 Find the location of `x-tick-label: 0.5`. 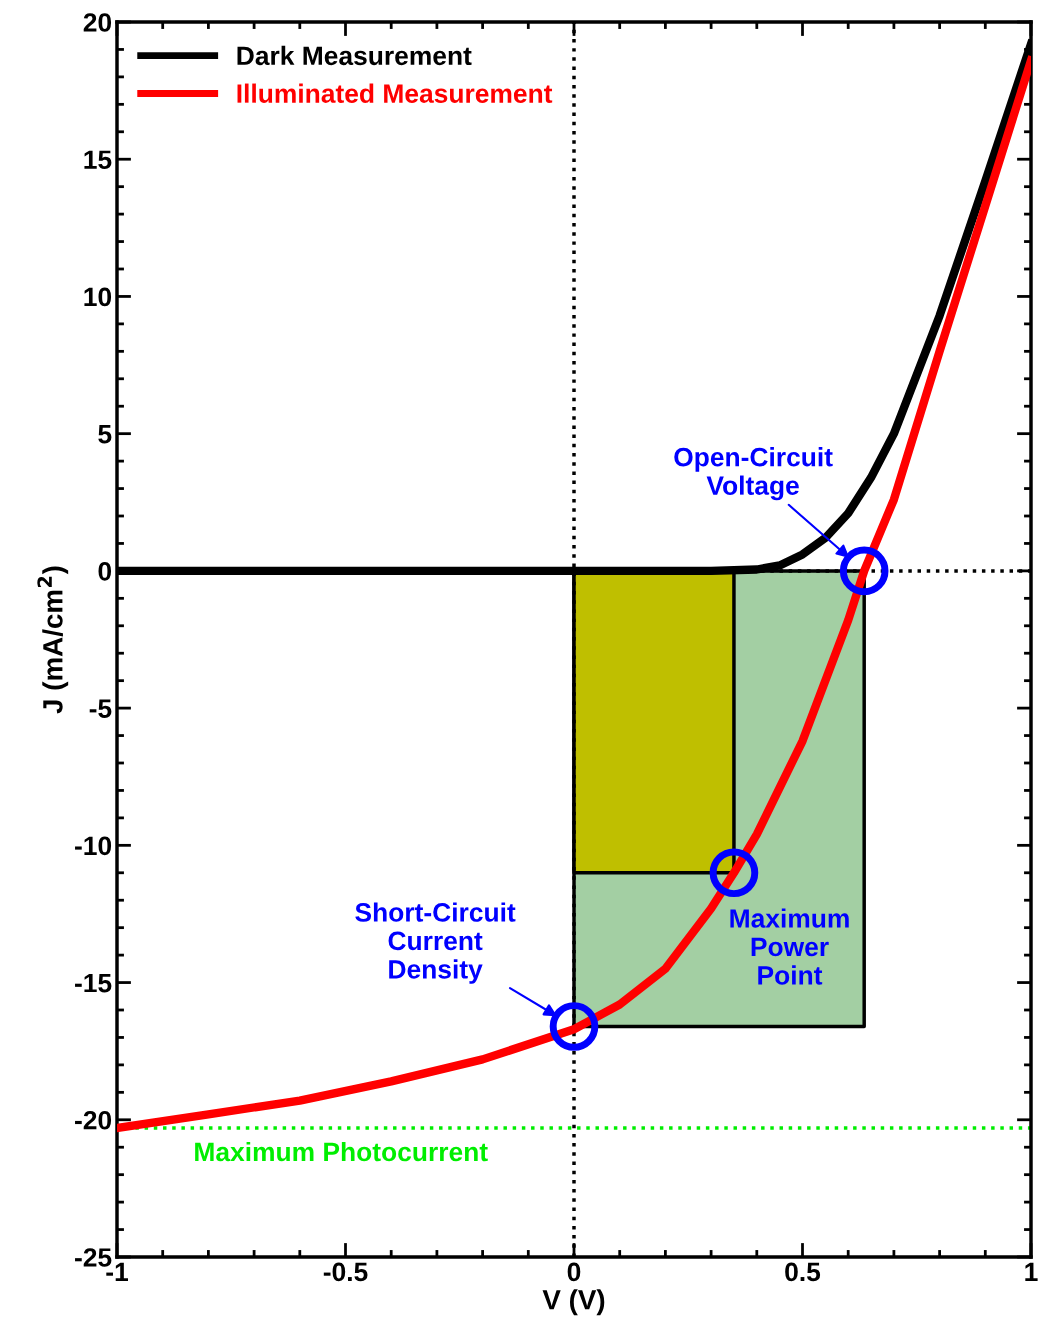

x-tick-label: 0.5 is located at coordinates (803, 1272).